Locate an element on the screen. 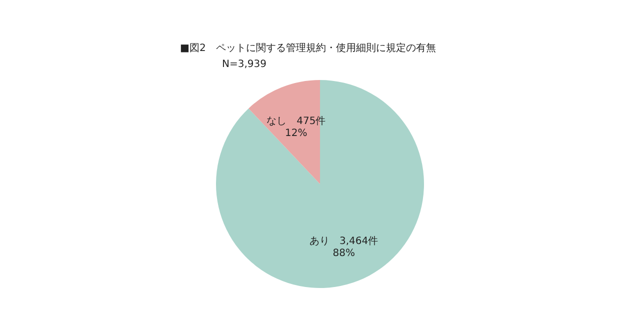 The image size is (640, 323). subtitle: N=3,939 is located at coordinates (244, 64).